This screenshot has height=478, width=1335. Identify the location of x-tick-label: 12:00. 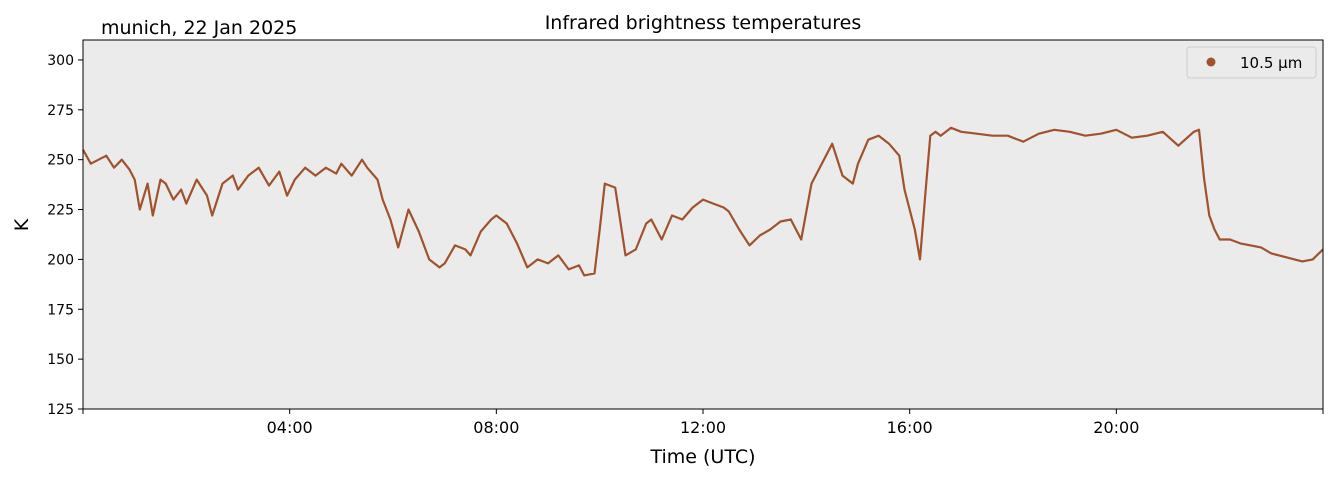
(703, 427).